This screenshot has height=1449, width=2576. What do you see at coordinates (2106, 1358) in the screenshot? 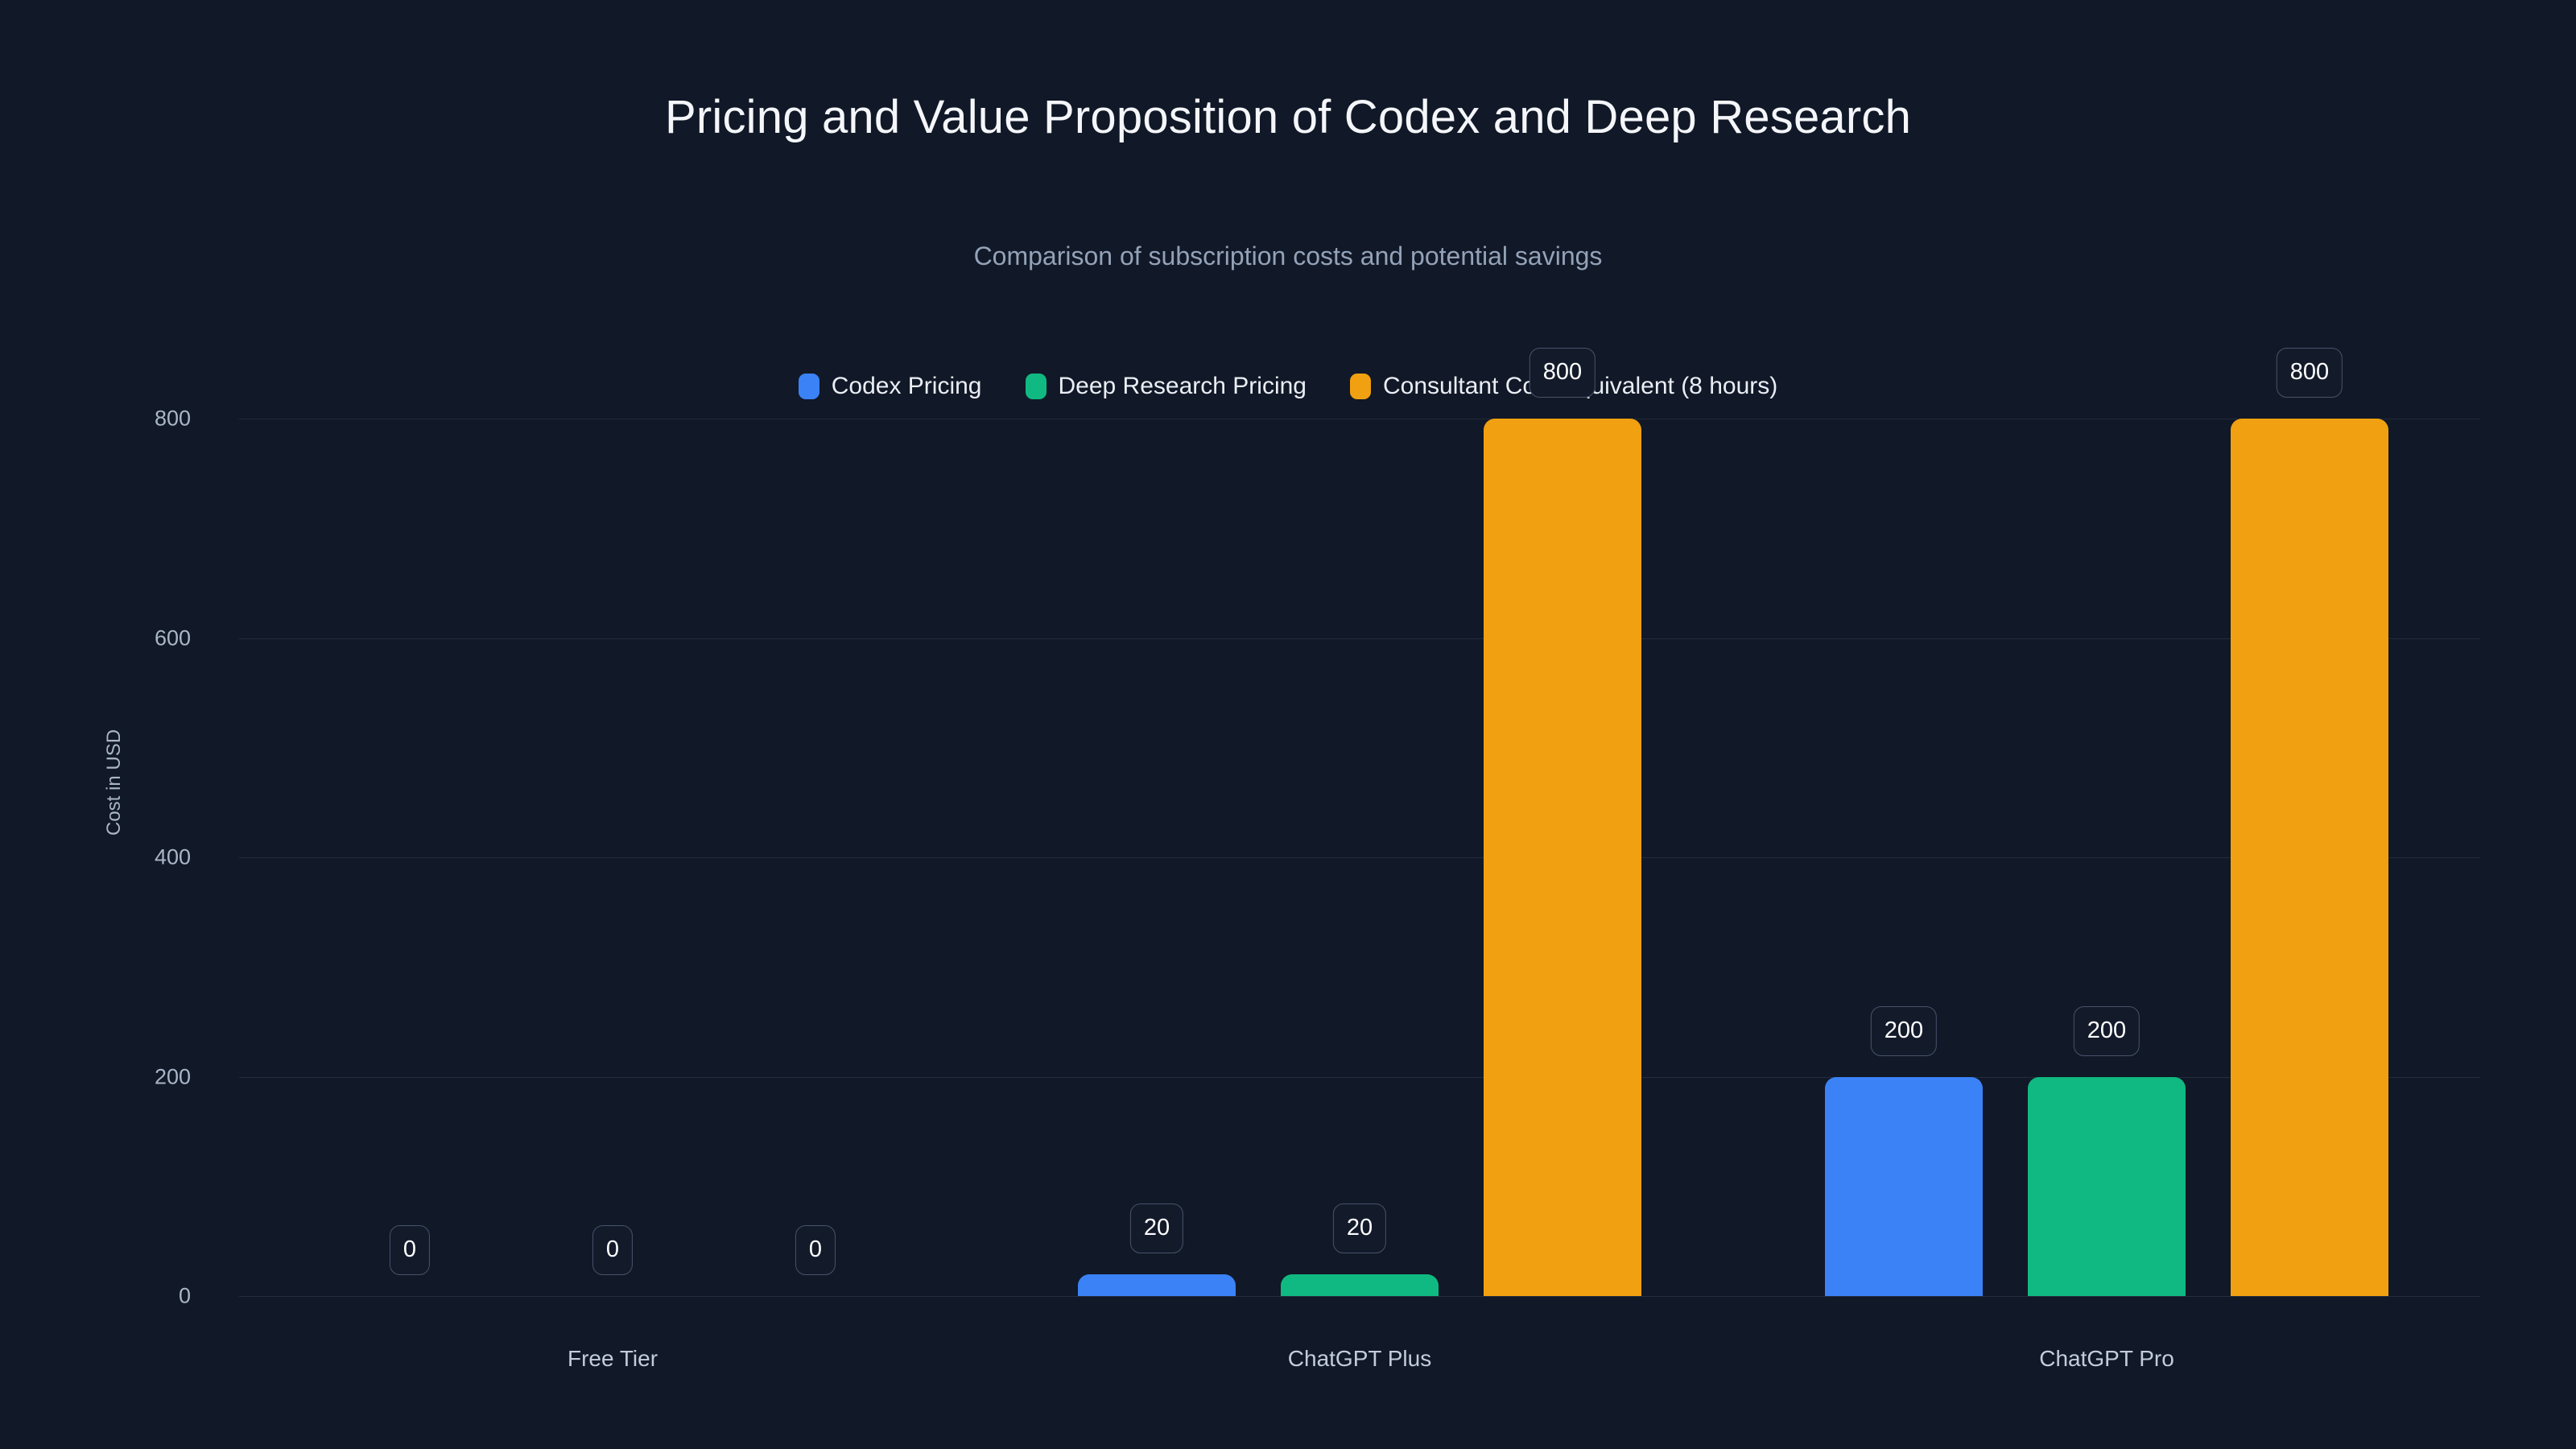
I see `x-tick-label: ChatGPT Pro` at bounding box center [2106, 1358].